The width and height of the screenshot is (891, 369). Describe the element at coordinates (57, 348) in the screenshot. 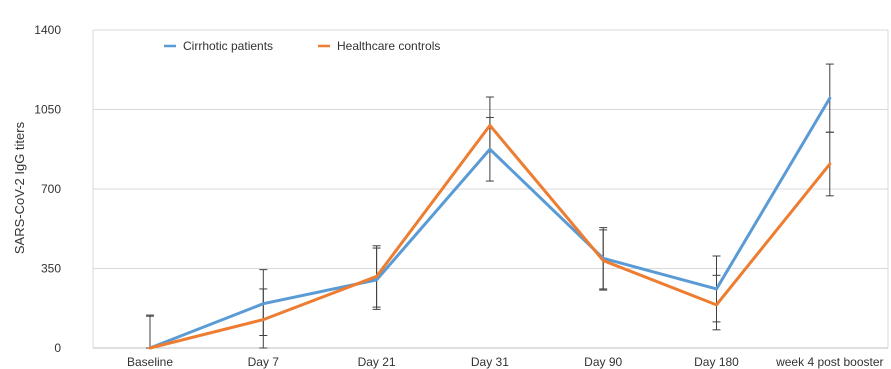

I see `y-tick-label: 0` at that location.